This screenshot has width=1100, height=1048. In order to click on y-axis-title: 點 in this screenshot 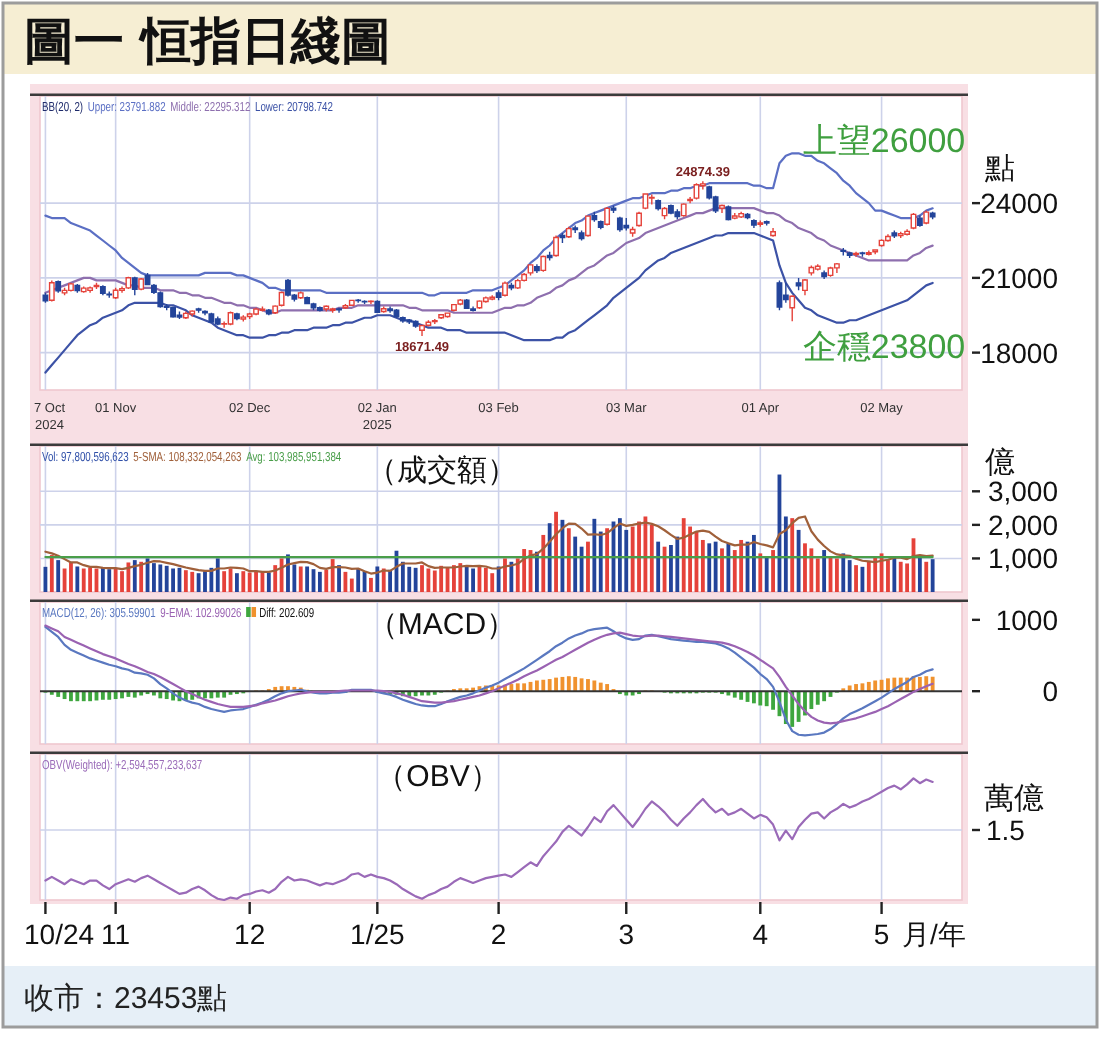, I will do `click(999, 169)`.